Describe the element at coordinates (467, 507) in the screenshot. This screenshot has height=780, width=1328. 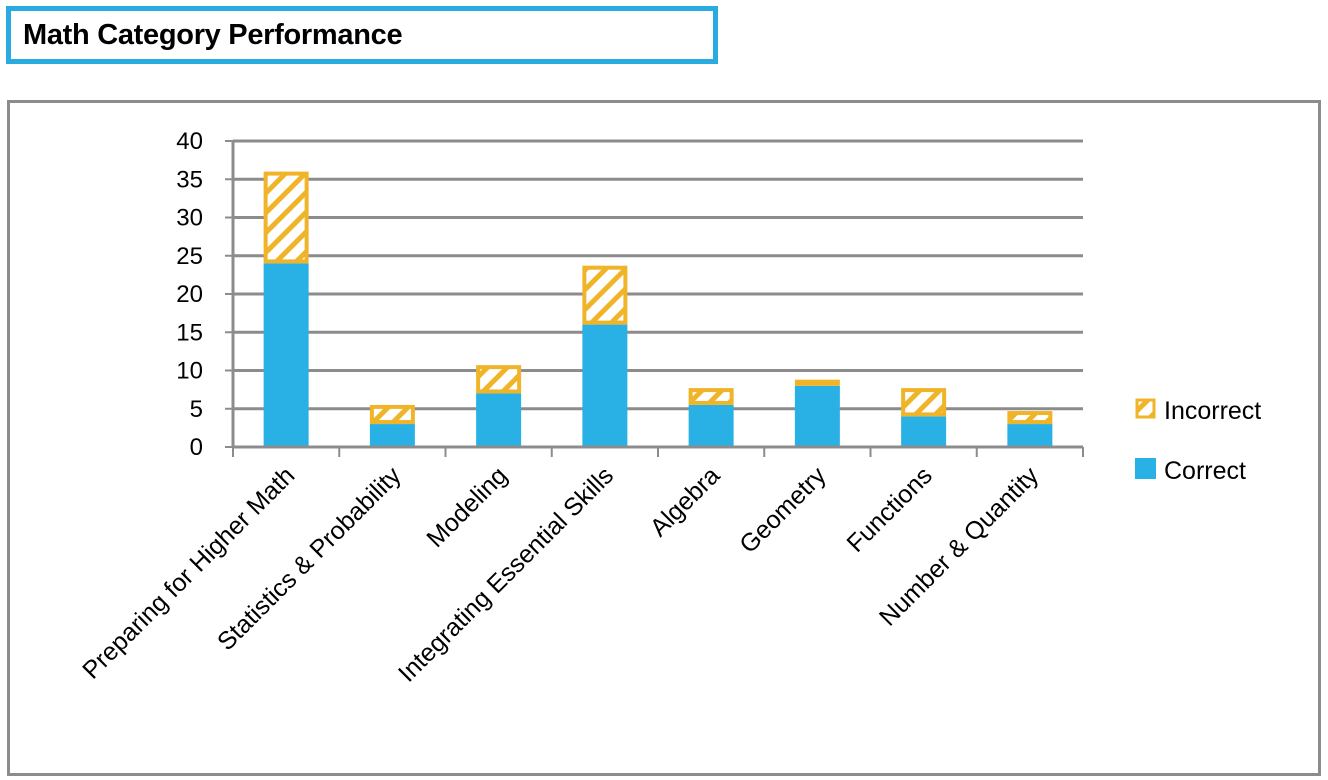
I see `x-category-label: Modeling` at that location.